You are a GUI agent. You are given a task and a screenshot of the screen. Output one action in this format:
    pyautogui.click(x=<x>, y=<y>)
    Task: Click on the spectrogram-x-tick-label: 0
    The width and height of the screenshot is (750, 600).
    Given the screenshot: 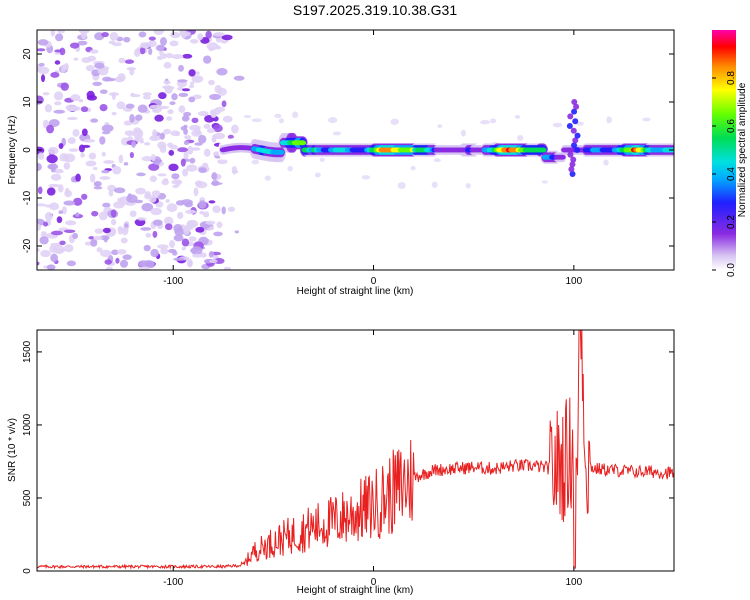 What is the action you would take?
    pyautogui.click(x=374, y=281)
    